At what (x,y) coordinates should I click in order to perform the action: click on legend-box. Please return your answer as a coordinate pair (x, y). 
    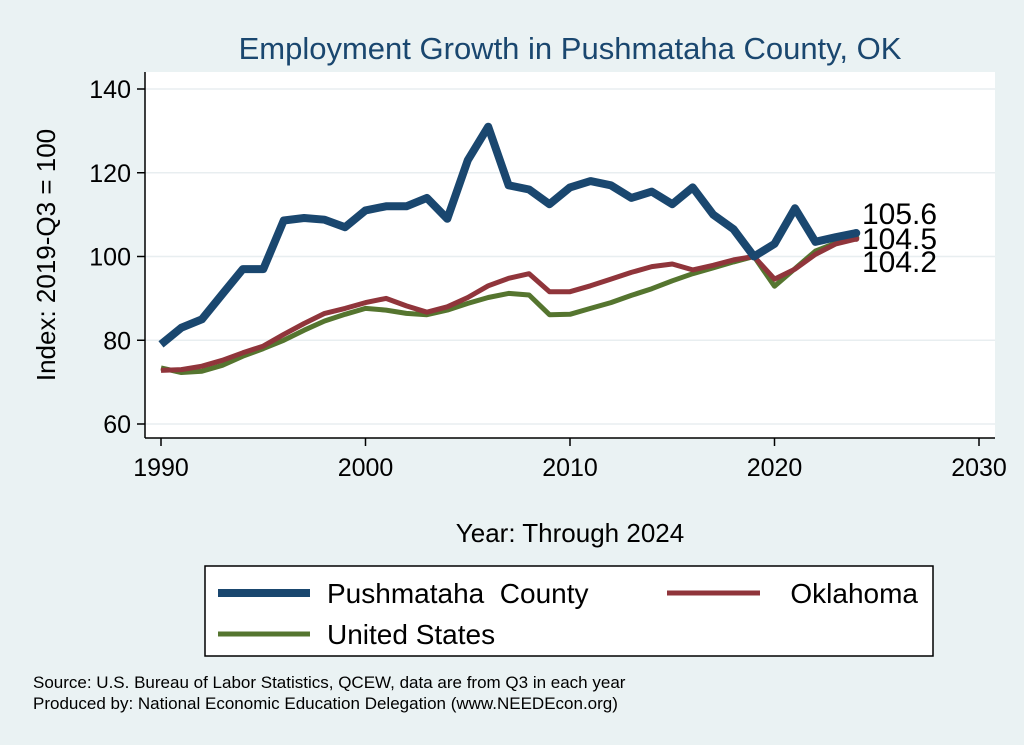
    Looking at the image, I should click on (569, 611).